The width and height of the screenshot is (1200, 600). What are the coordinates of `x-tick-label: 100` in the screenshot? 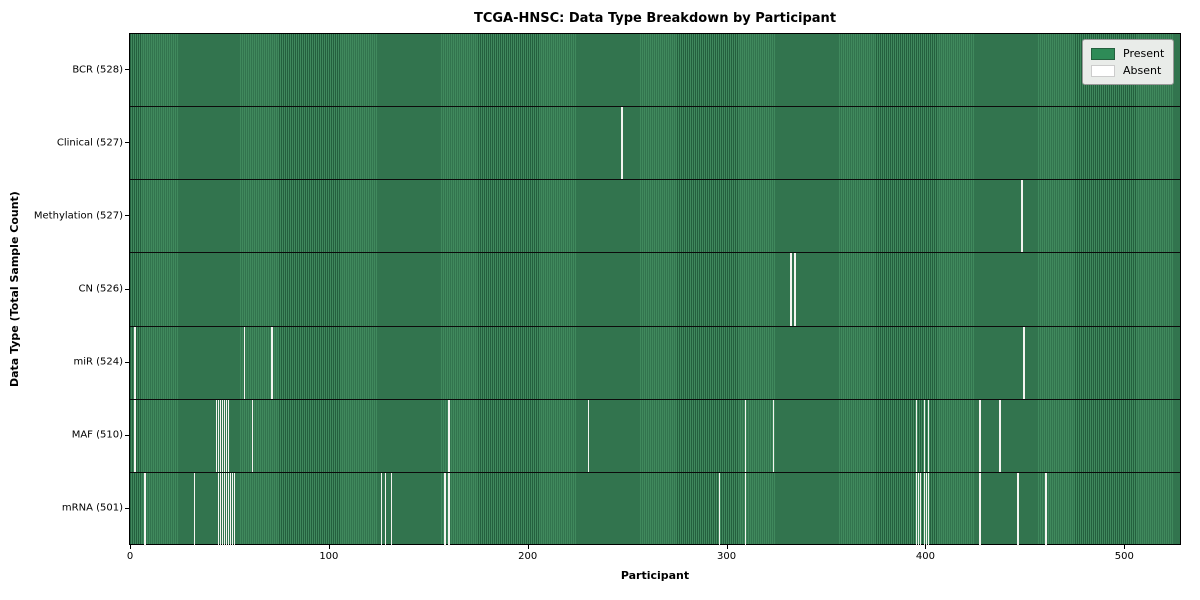 It's located at (329, 556).